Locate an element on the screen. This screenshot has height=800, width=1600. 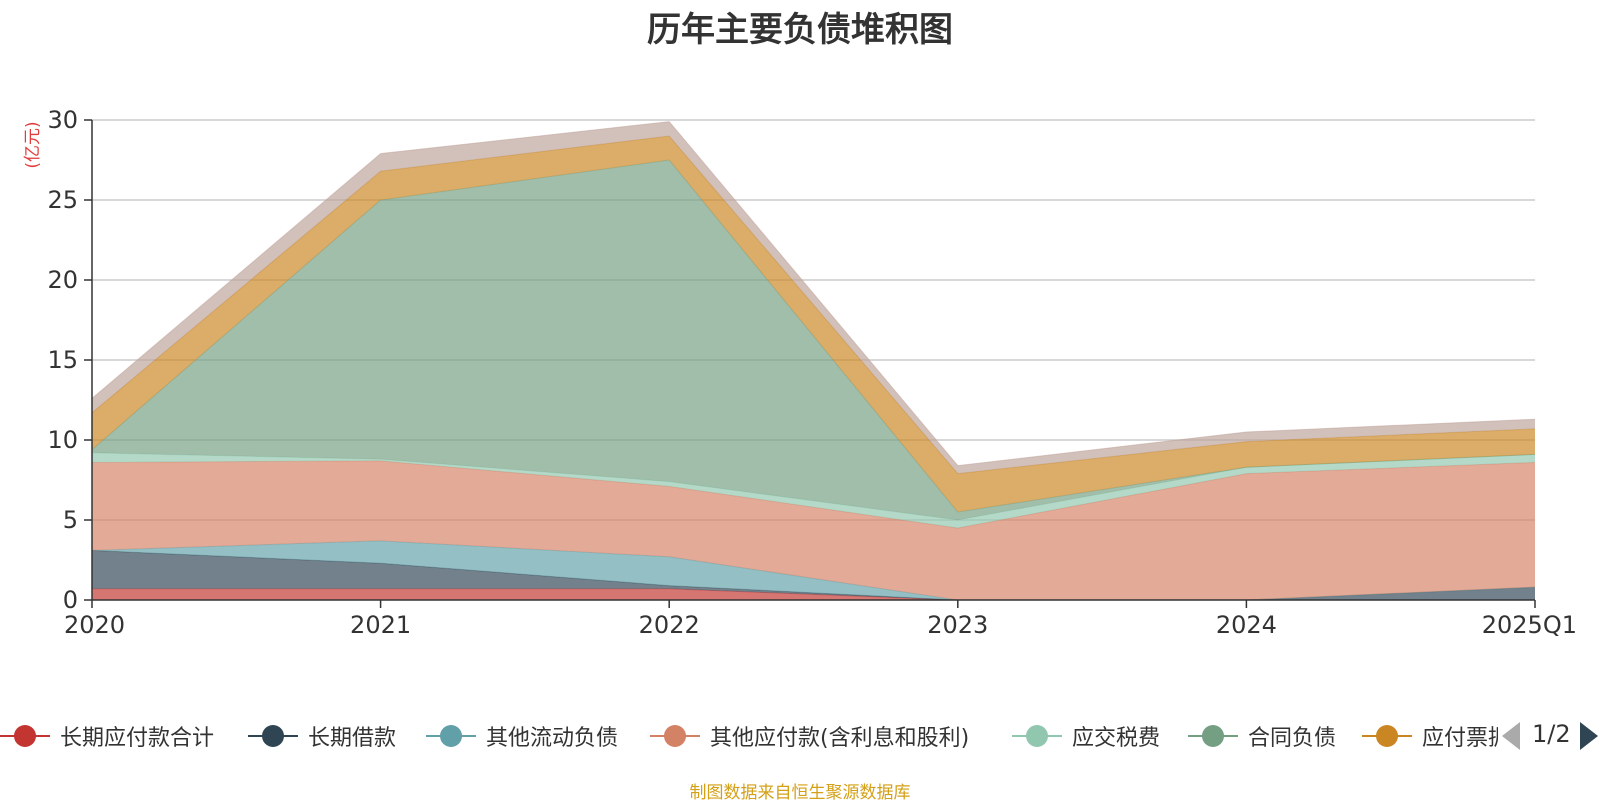
x-tick-label-2024: 2024 is located at coordinates (1246, 625).